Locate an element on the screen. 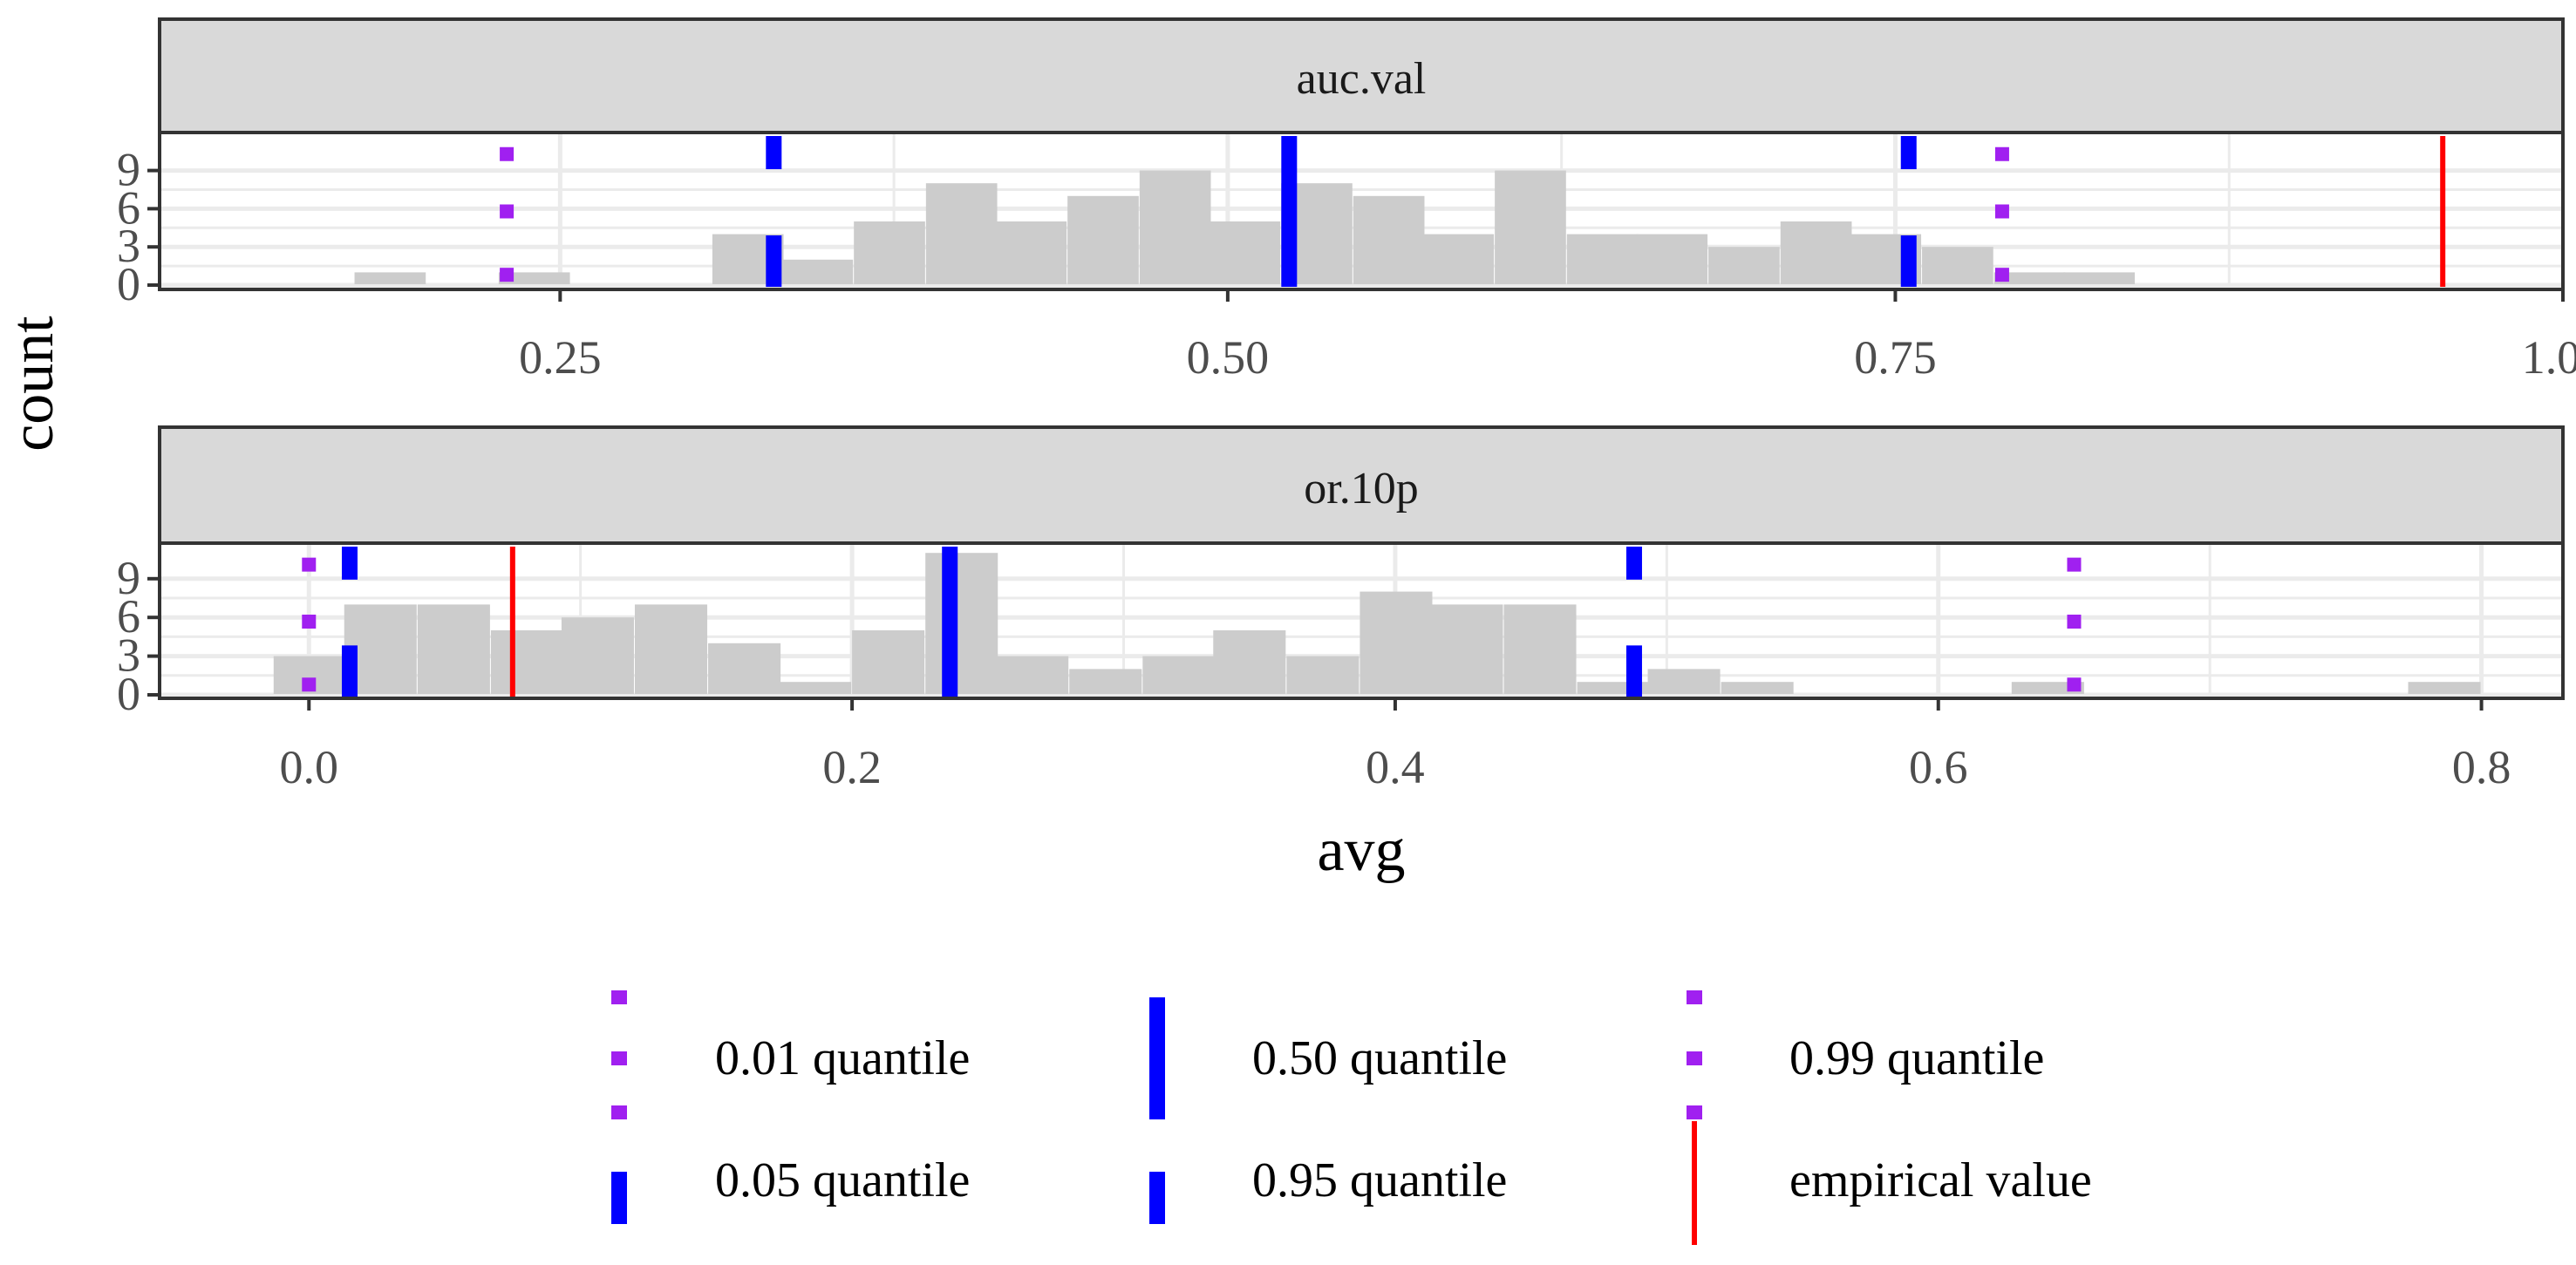 This screenshot has width=2576, height=1265. legend-item-q50: 0.50 quantile is located at coordinates (1328, 1058).